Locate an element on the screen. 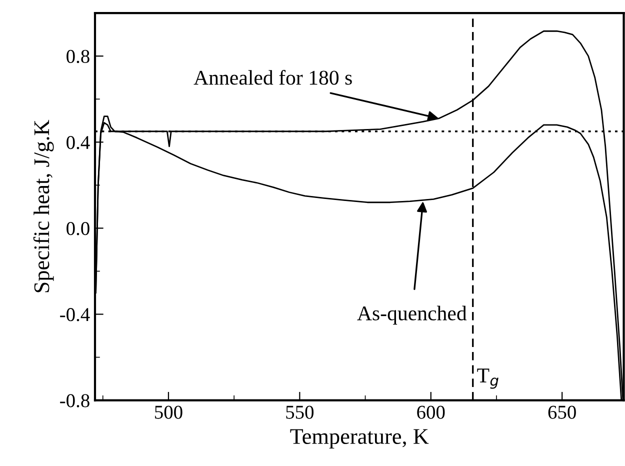  y-tick-label: 0.4 is located at coordinates (78, 143).